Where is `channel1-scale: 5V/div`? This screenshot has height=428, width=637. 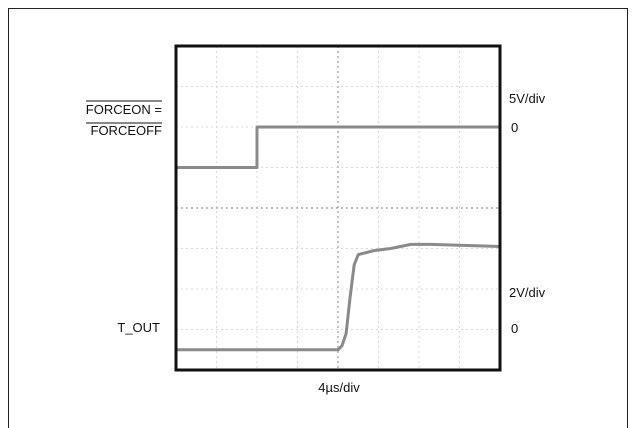 channel1-scale: 5V/div is located at coordinates (527, 98).